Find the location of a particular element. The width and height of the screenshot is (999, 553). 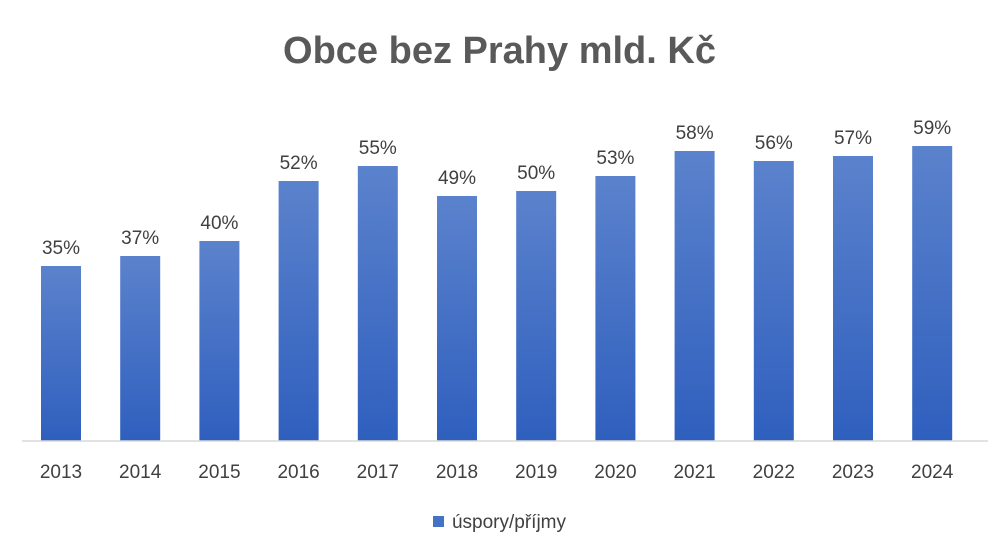

bar-2019 is located at coordinates (536, 316).